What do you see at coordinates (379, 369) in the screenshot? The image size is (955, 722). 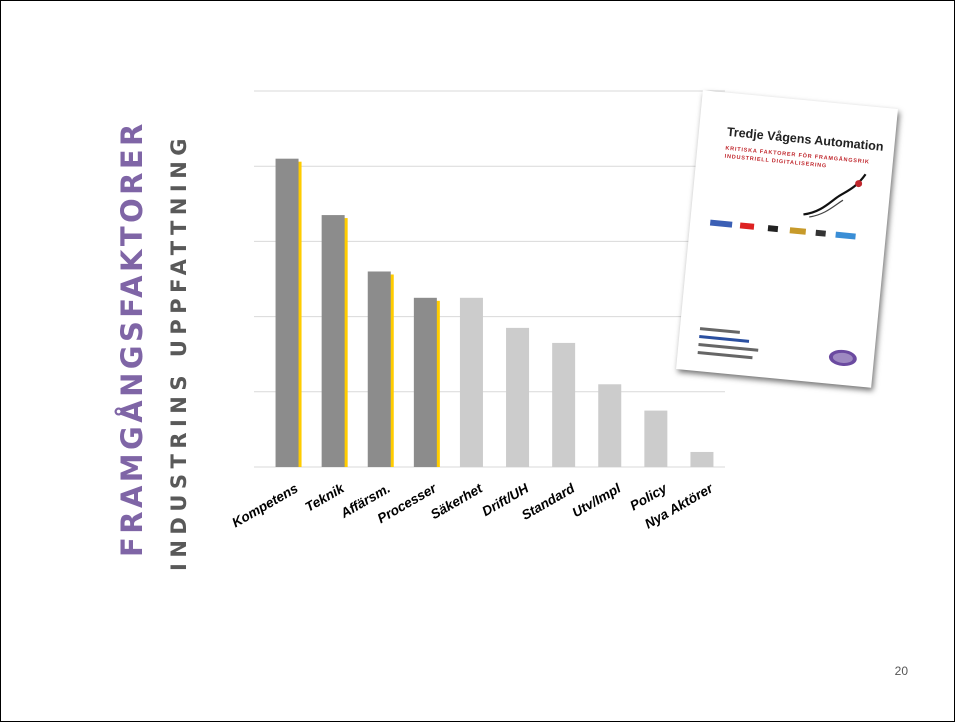 I see `bar-affärsm-` at bounding box center [379, 369].